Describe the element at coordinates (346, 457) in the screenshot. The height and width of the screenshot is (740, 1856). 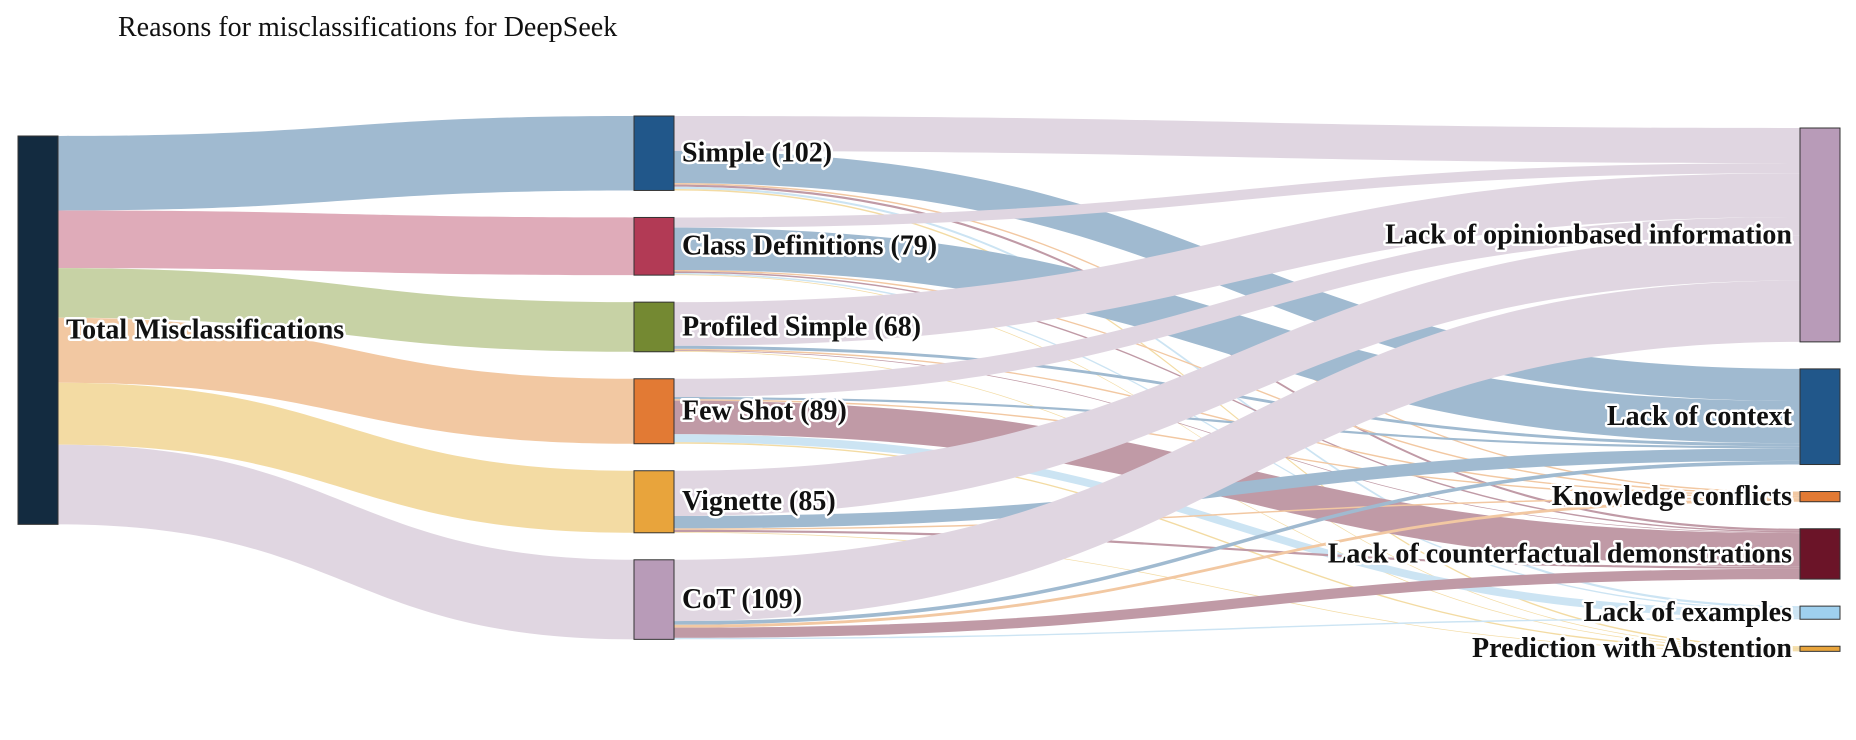
I see `link-total-to-vignette` at that location.